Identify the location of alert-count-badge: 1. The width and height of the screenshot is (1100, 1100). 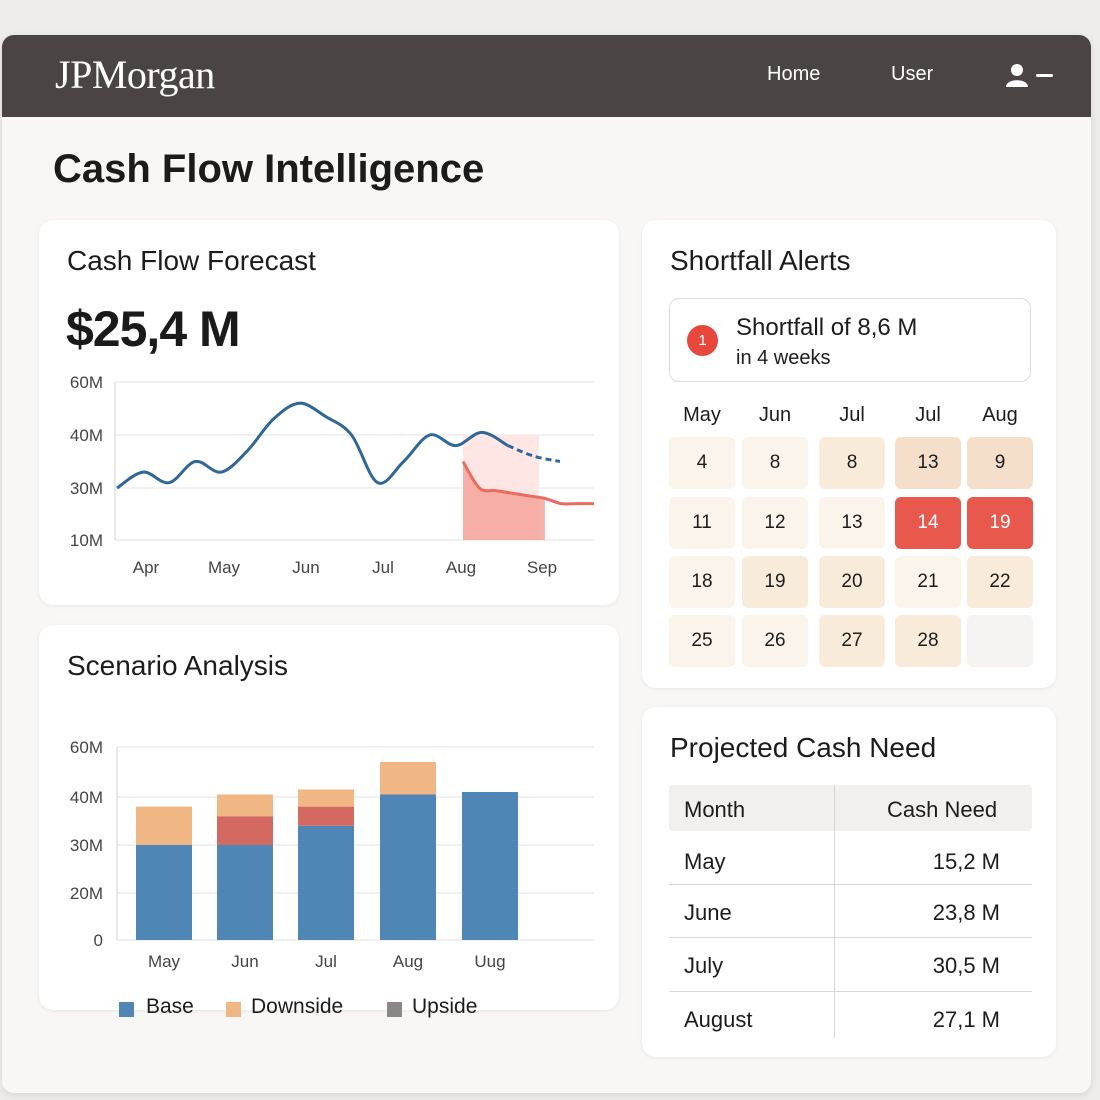
(702, 340).